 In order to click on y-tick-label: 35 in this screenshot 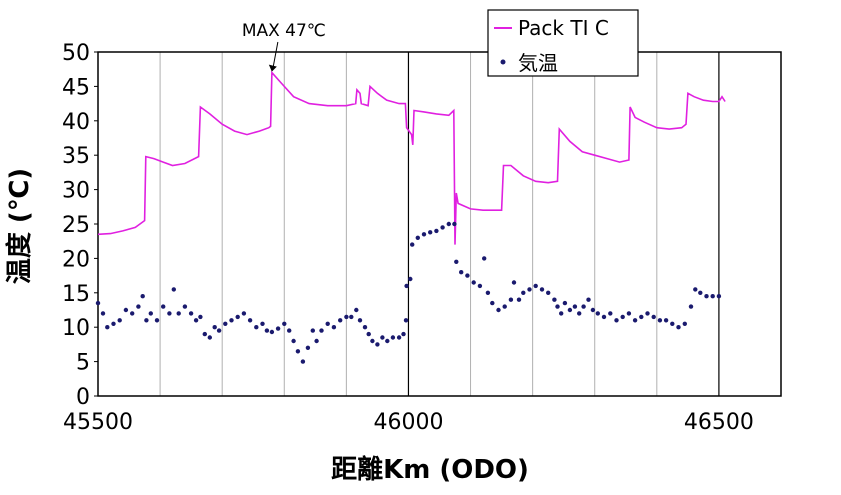, I will do `click(76, 156)`.